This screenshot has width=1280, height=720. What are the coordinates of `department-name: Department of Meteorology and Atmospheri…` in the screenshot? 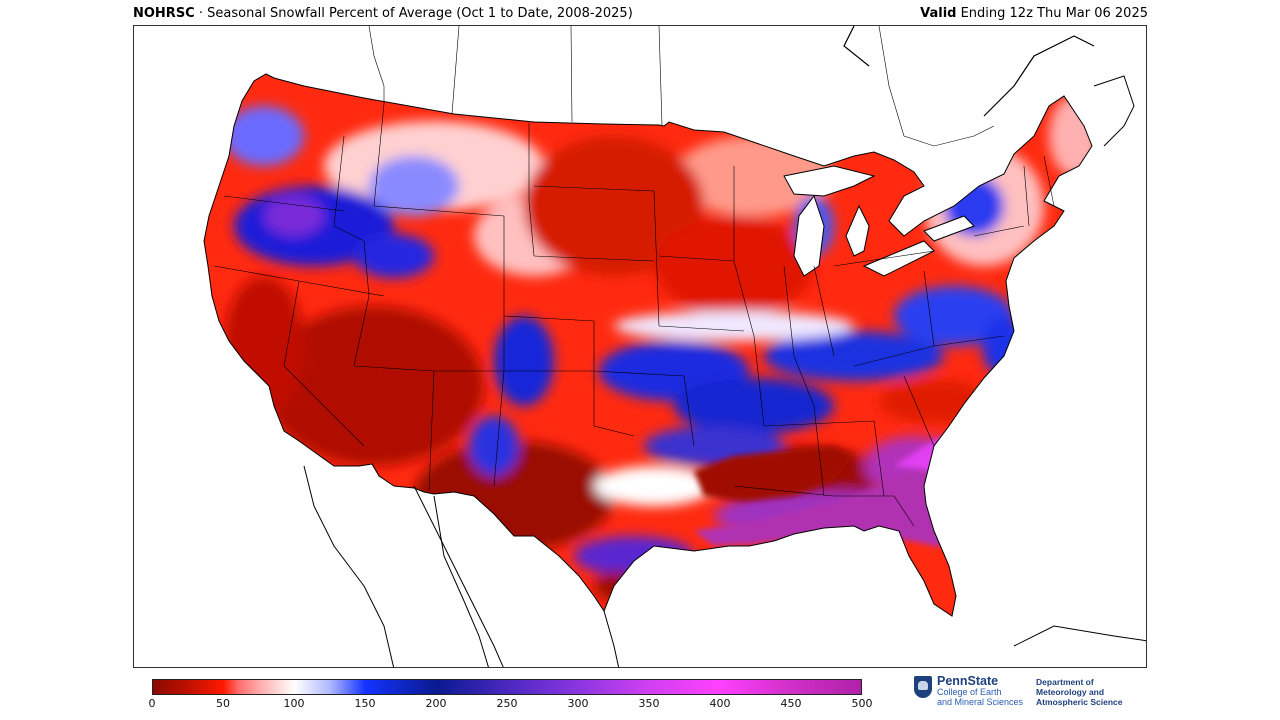 It's located at (1079, 692).